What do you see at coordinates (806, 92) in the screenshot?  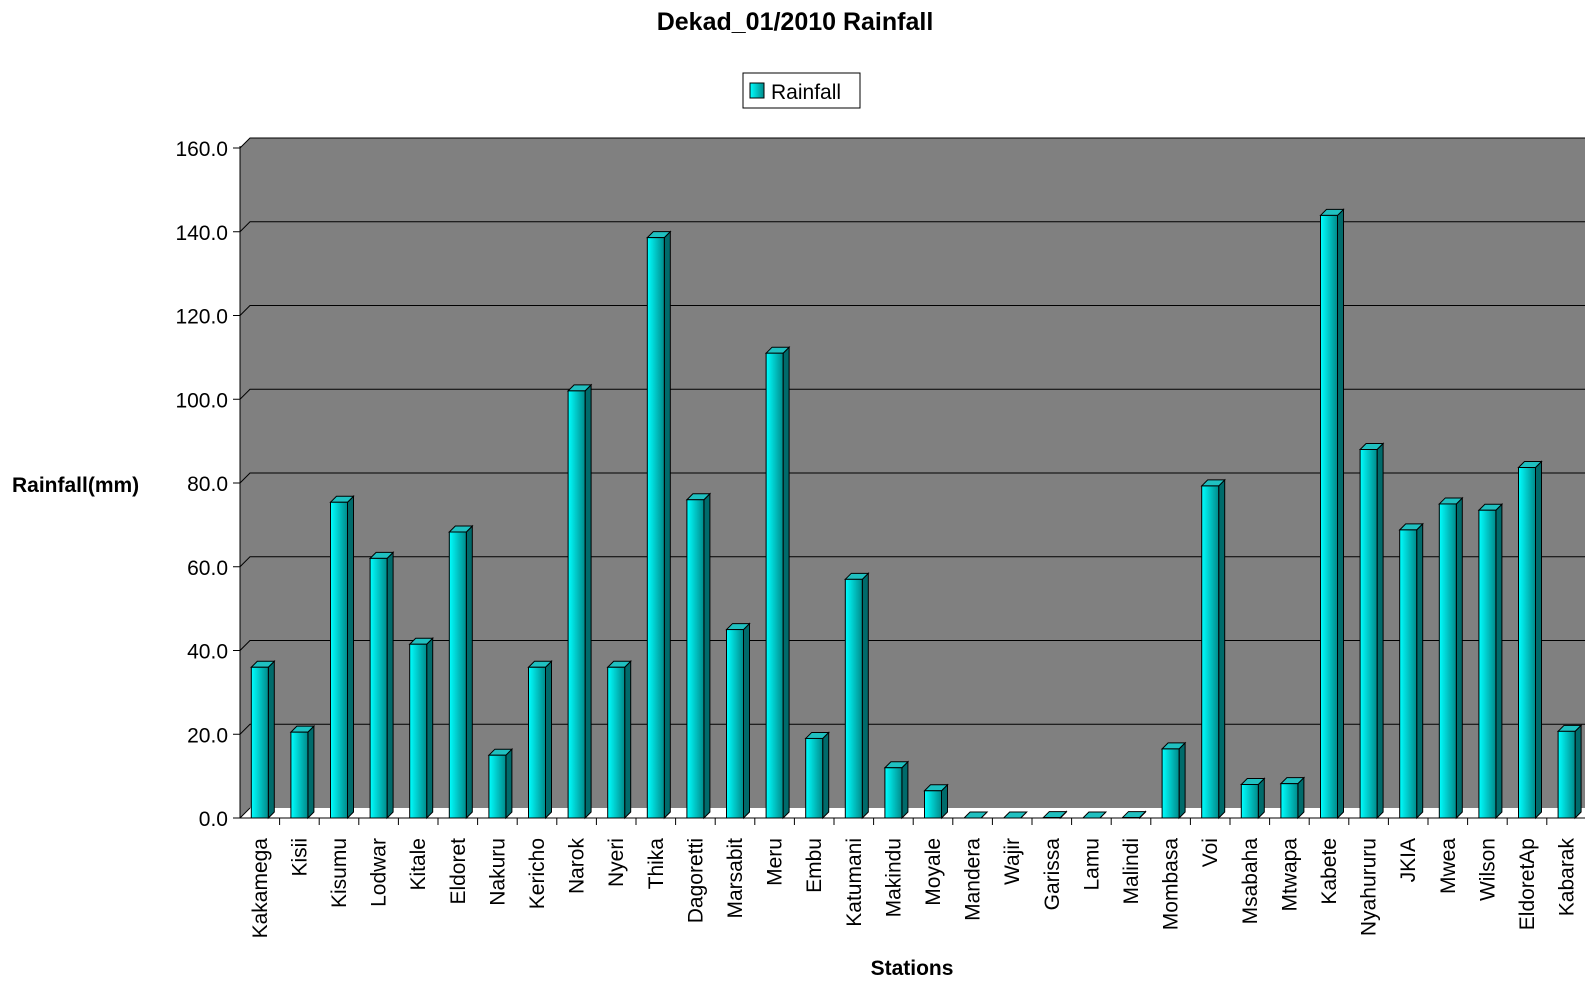 I see `legend-label: Rainfall` at bounding box center [806, 92].